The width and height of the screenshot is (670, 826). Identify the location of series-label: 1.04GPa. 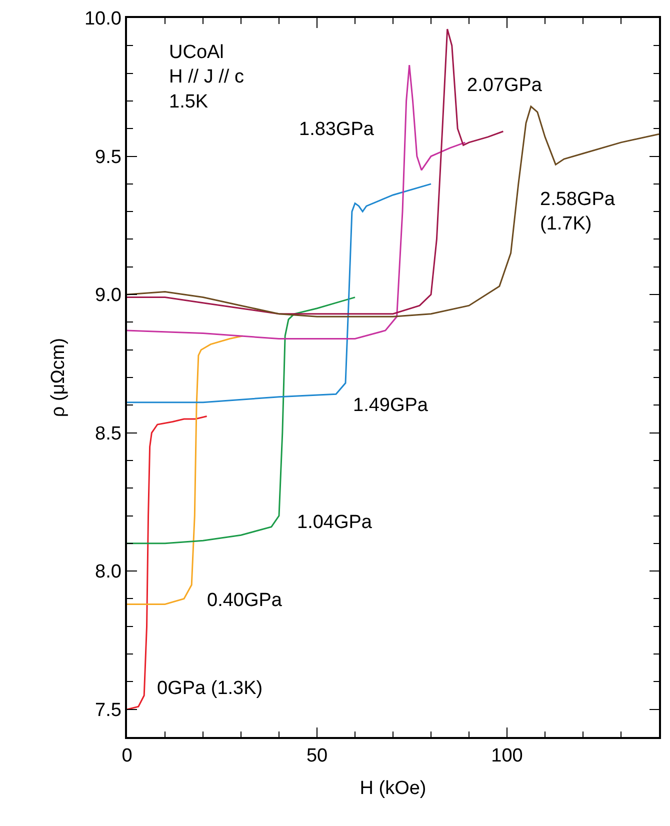
(334, 522).